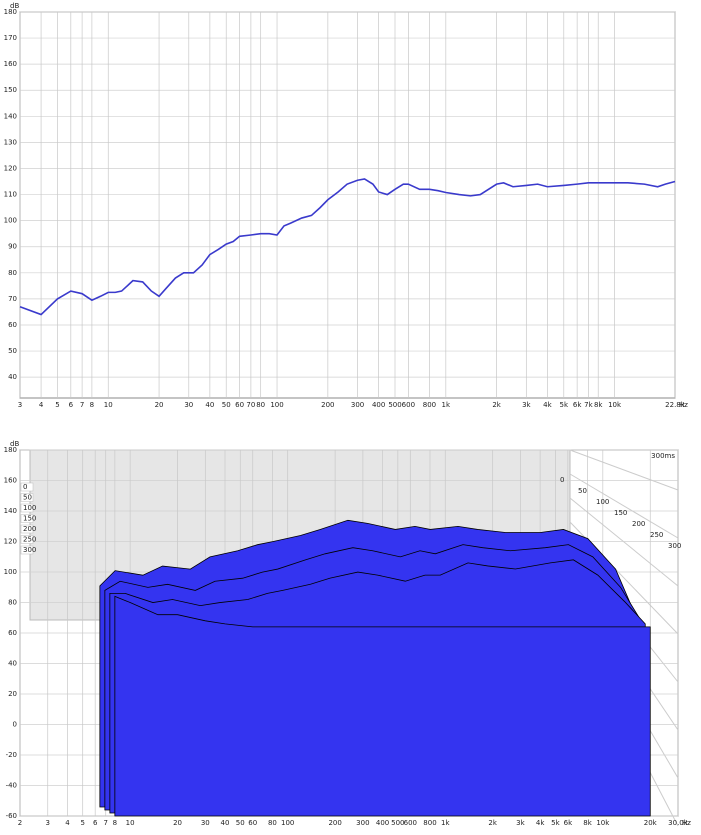 The height and width of the screenshot is (835, 701). What do you see at coordinates (12, 247) in the screenshot?
I see `y-tick-label: 90` at bounding box center [12, 247].